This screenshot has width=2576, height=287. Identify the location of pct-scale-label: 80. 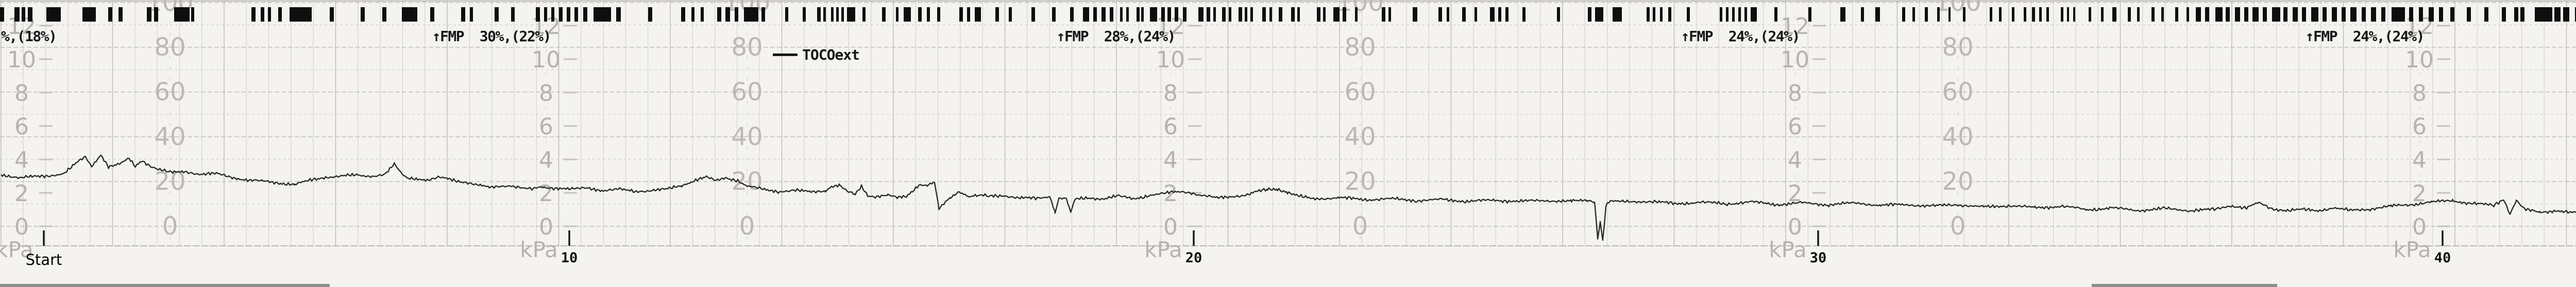
(1957, 47).